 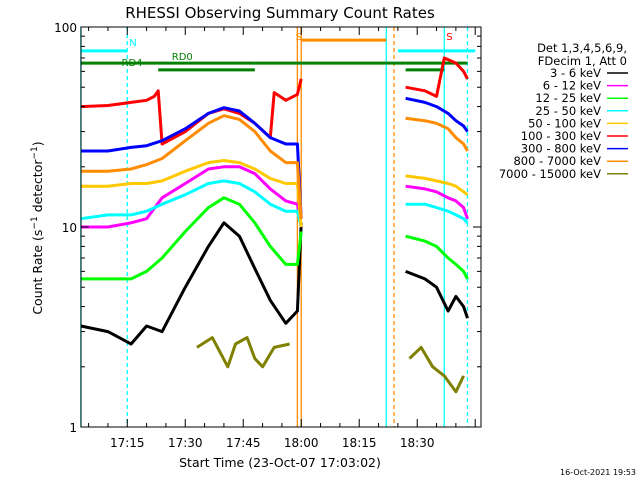 I want to click on y-axis-label-part: Count Rate (s, so click(x=37, y=272).